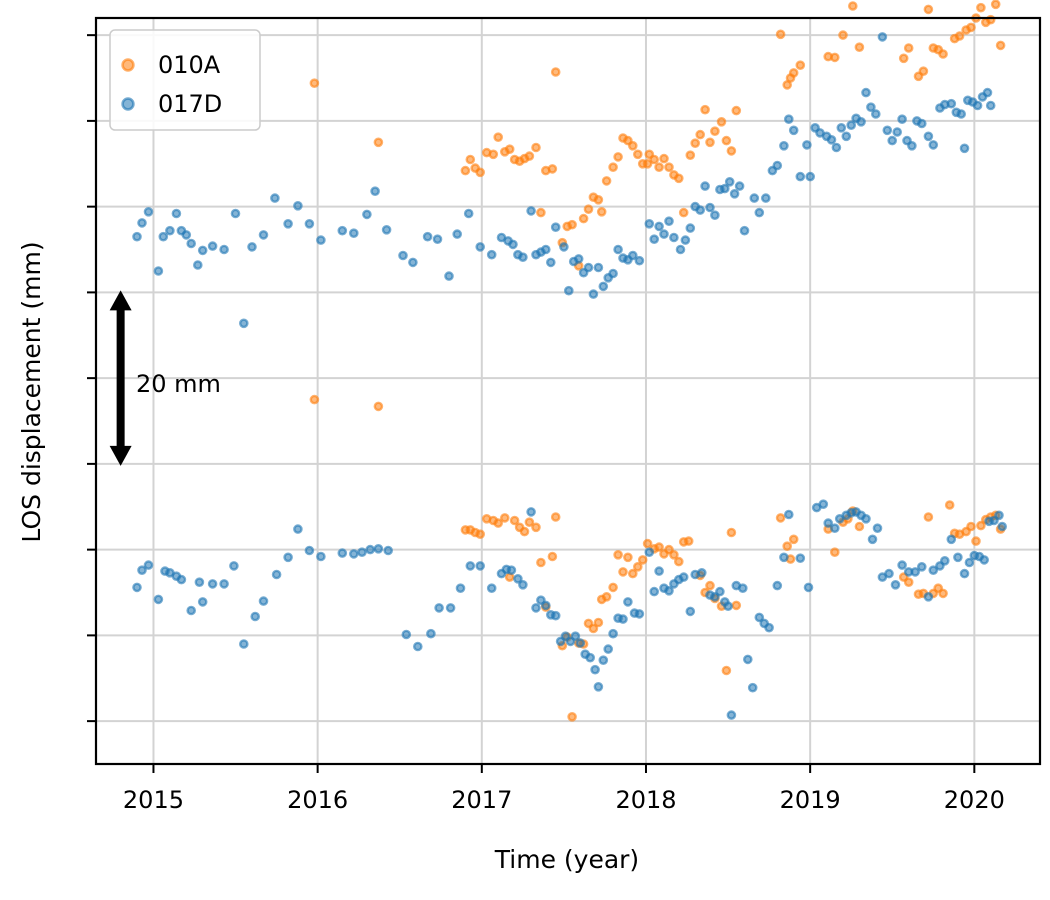  What do you see at coordinates (31, 391) in the screenshot?
I see `y-axis-label: LOS displacement (mm)` at bounding box center [31, 391].